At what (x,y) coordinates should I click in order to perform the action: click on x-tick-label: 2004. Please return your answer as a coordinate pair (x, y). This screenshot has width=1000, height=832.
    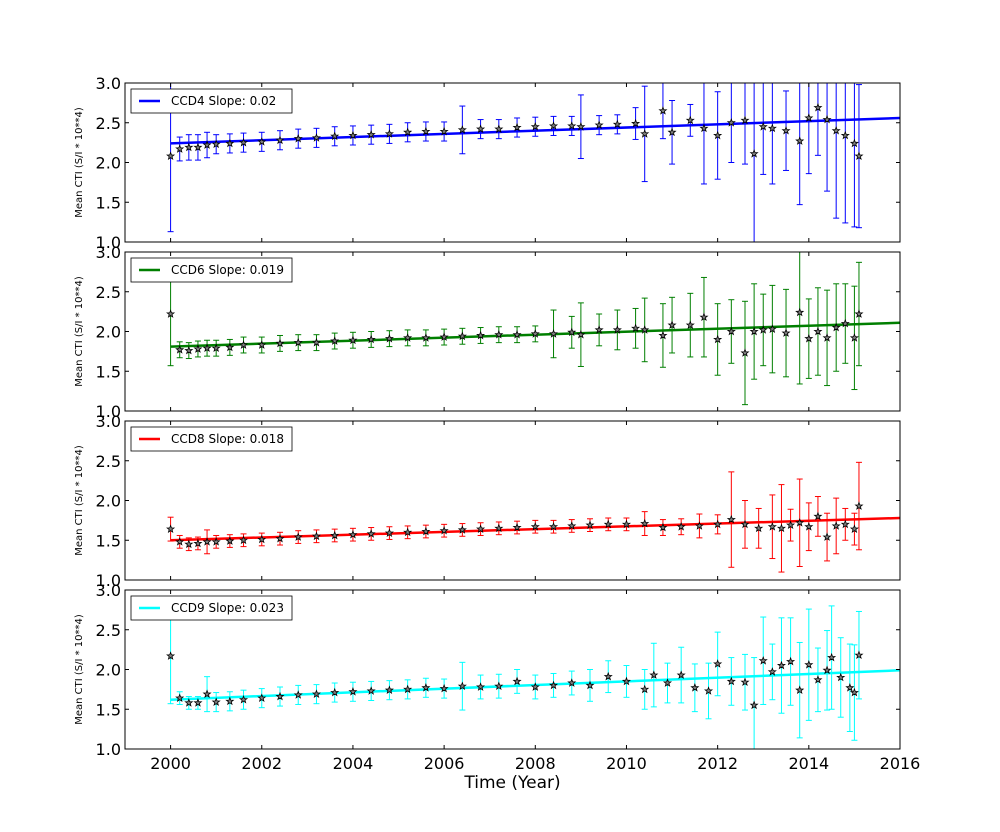
    Looking at the image, I should click on (353, 763).